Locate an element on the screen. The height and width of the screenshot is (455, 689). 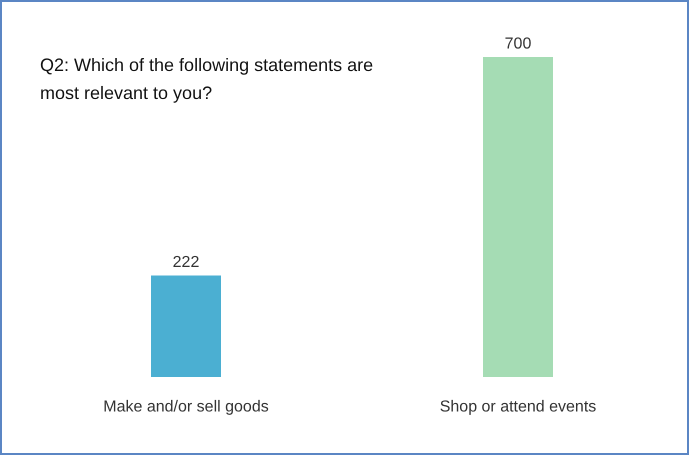
data-label: 700 is located at coordinates (518, 44).